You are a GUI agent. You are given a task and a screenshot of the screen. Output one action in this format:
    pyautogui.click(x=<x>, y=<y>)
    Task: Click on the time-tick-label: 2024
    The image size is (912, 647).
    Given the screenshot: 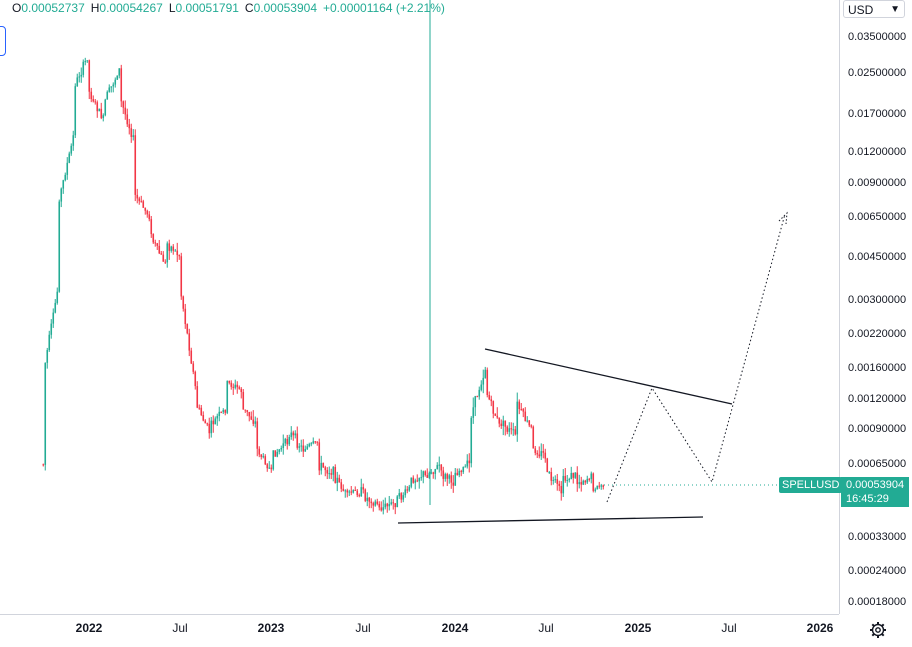 What is the action you would take?
    pyautogui.click(x=455, y=628)
    